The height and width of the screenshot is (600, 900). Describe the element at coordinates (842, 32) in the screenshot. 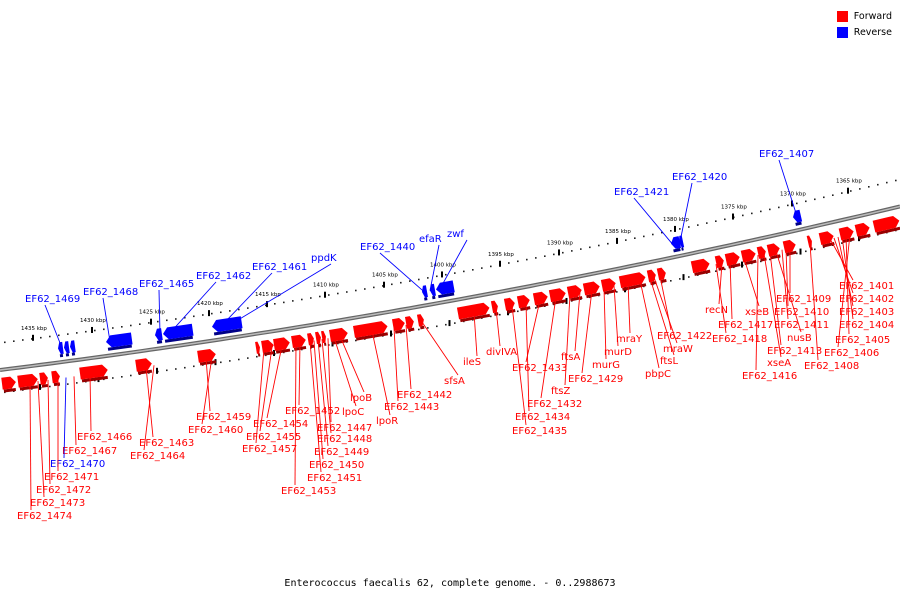

I see `reverse-swatch` at that location.